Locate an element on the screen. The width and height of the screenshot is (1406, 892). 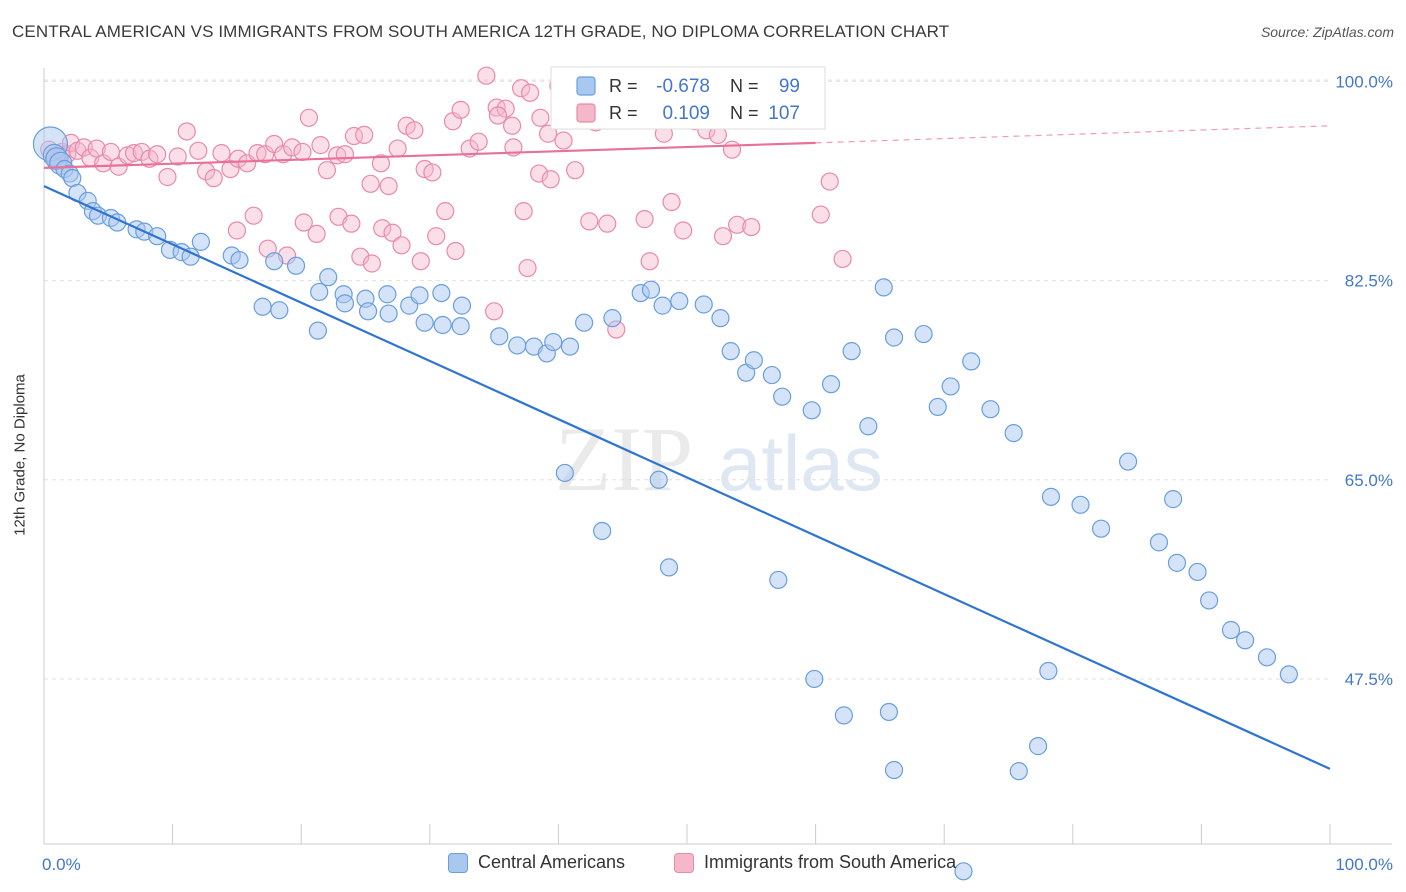
legend-swatch-blue is located at coordinates (458, 862).